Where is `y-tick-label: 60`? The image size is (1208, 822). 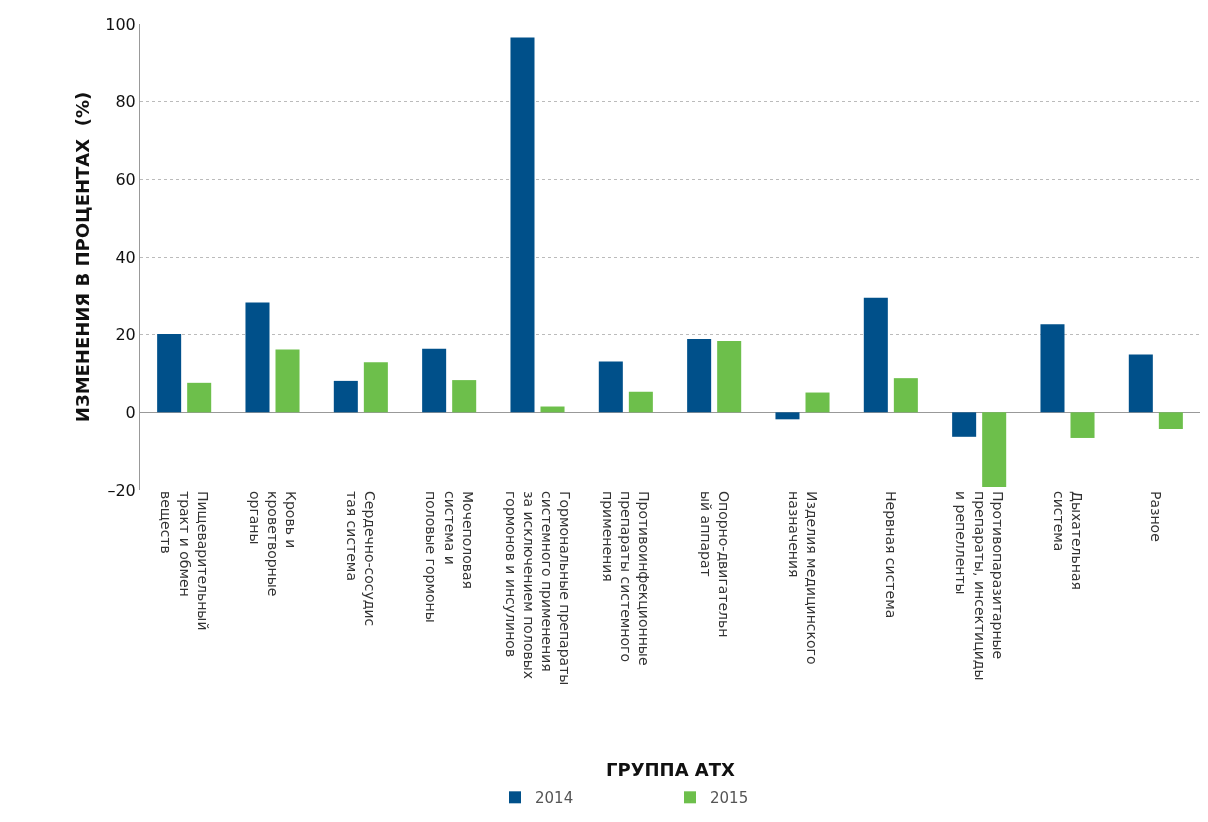 y-tick-label: 60 is located at coordinates (125, 179).